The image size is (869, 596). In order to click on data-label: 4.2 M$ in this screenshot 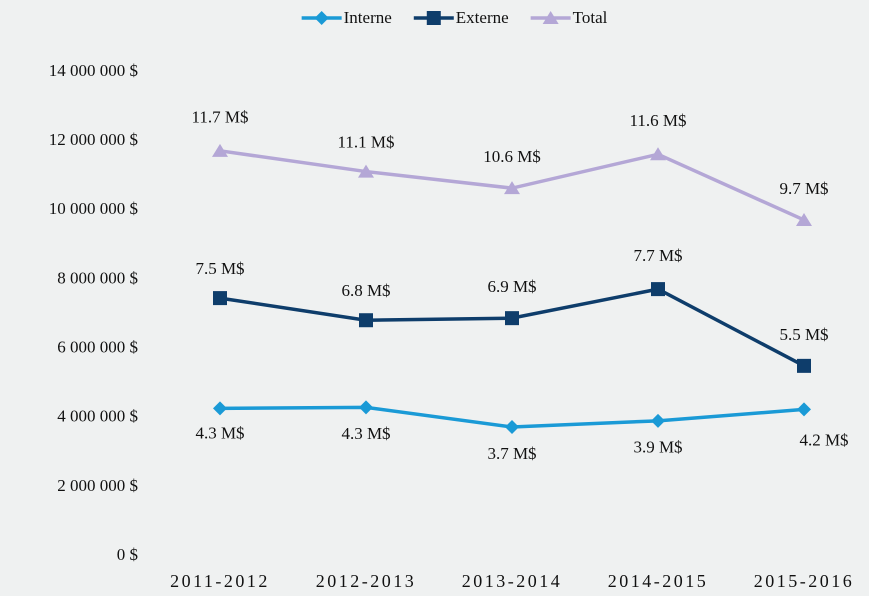, I will do `click(823, 439)`.